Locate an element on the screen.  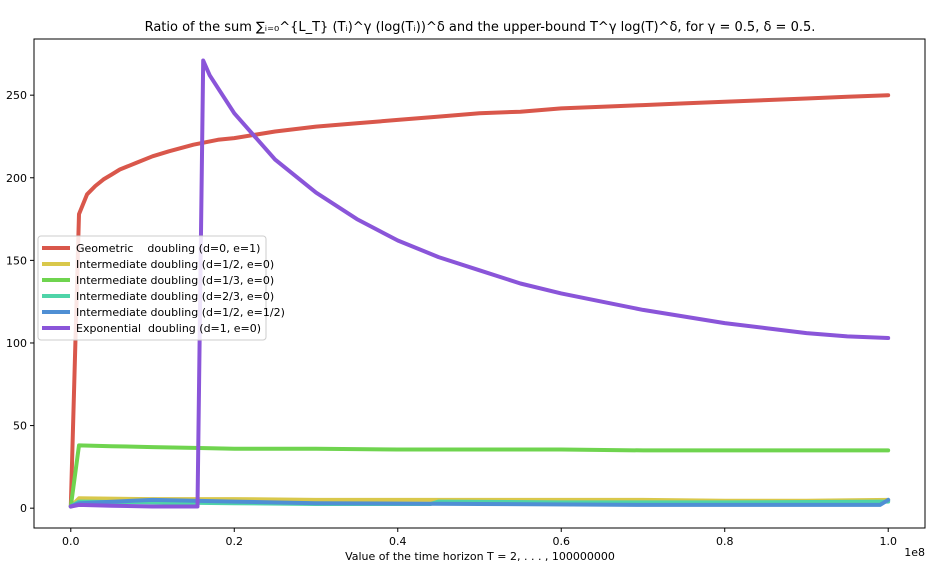
y-tick-label: 100 is located at coordinates (16, 343).